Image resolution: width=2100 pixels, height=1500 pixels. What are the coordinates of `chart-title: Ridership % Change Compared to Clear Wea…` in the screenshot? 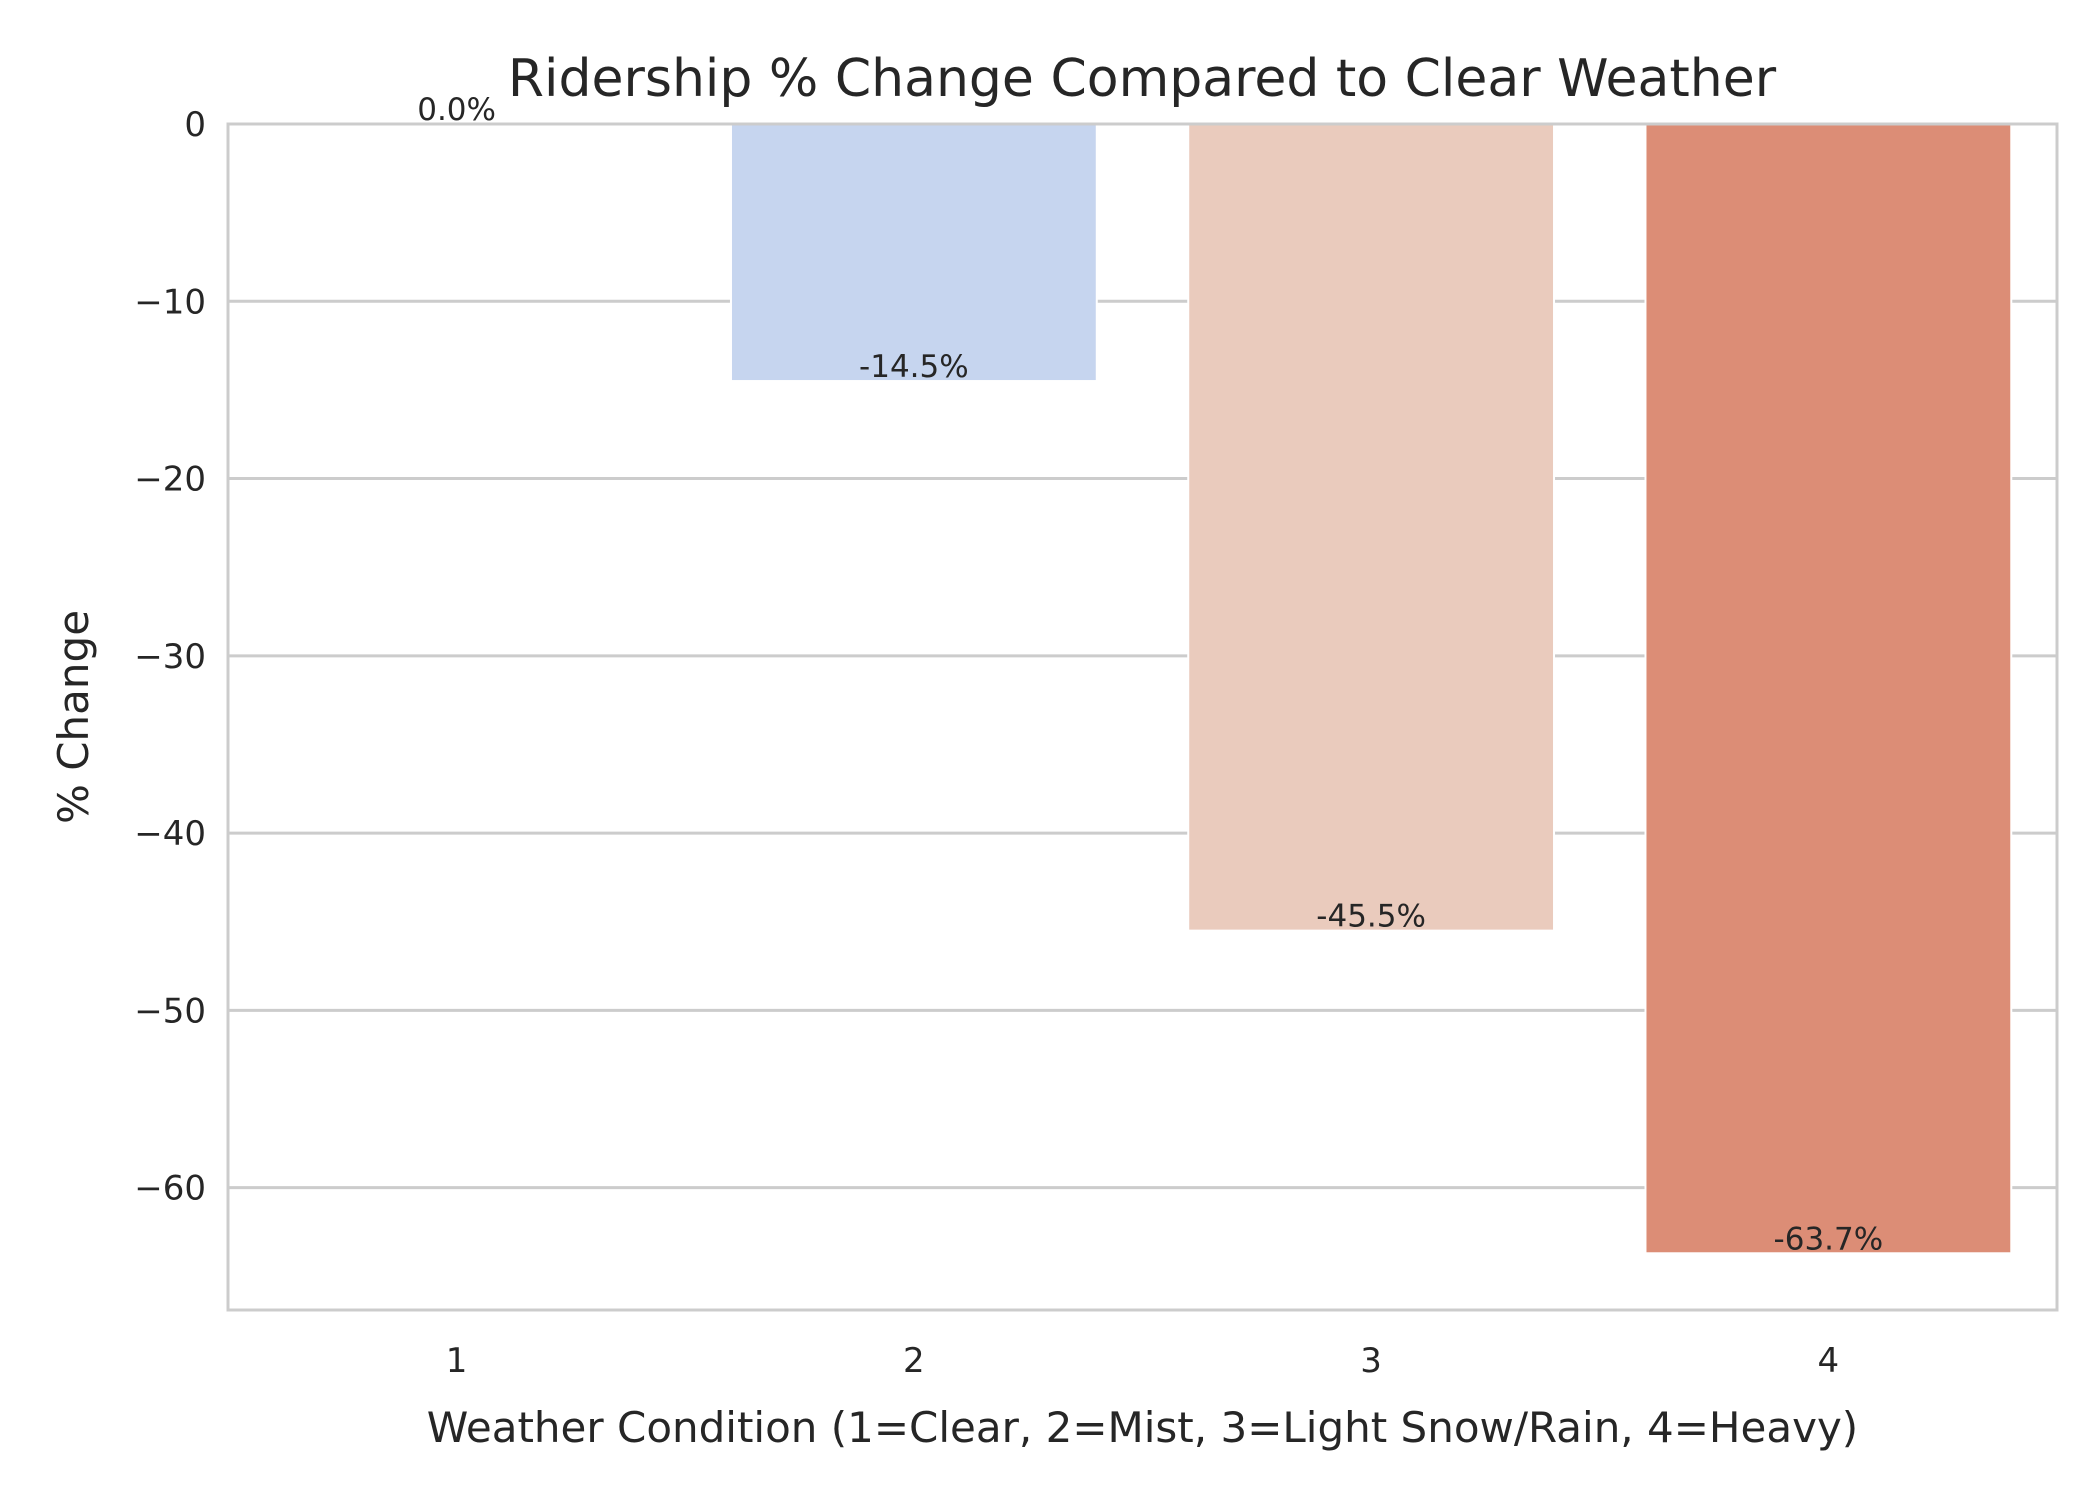 It's located at (1142, 79).